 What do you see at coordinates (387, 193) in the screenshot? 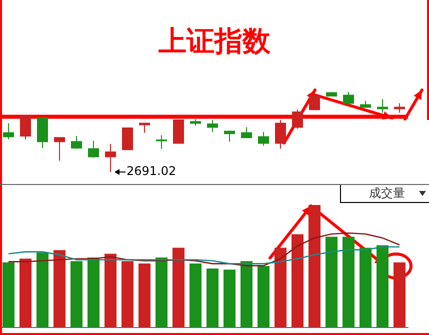
I see `text: 成交量` at bounding box center [387, 193].